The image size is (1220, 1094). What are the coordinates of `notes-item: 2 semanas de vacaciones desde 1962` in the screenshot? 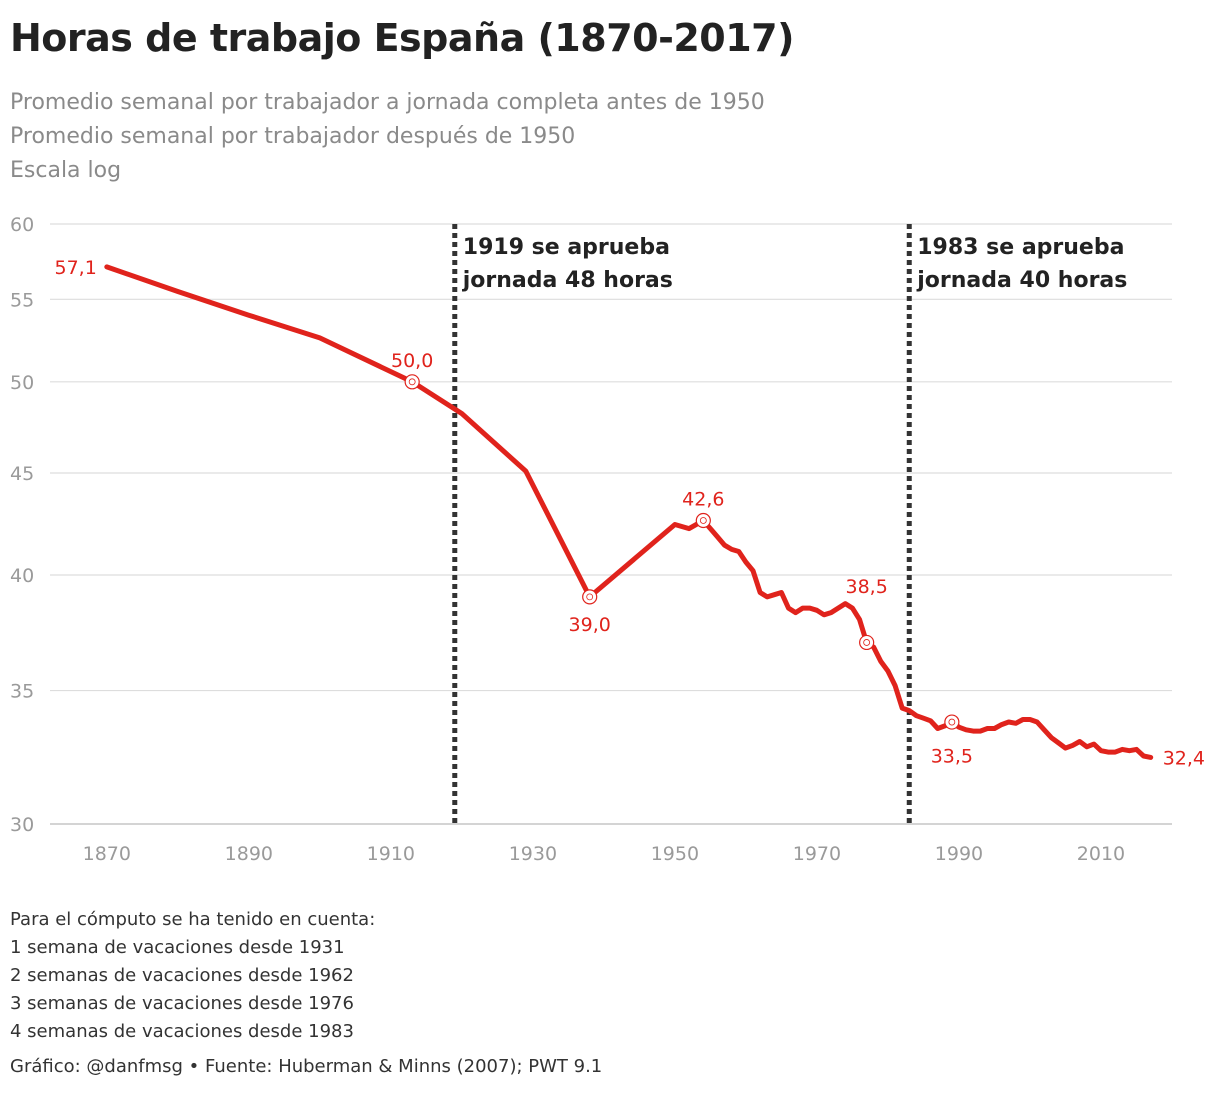 It's located at (182, 975).